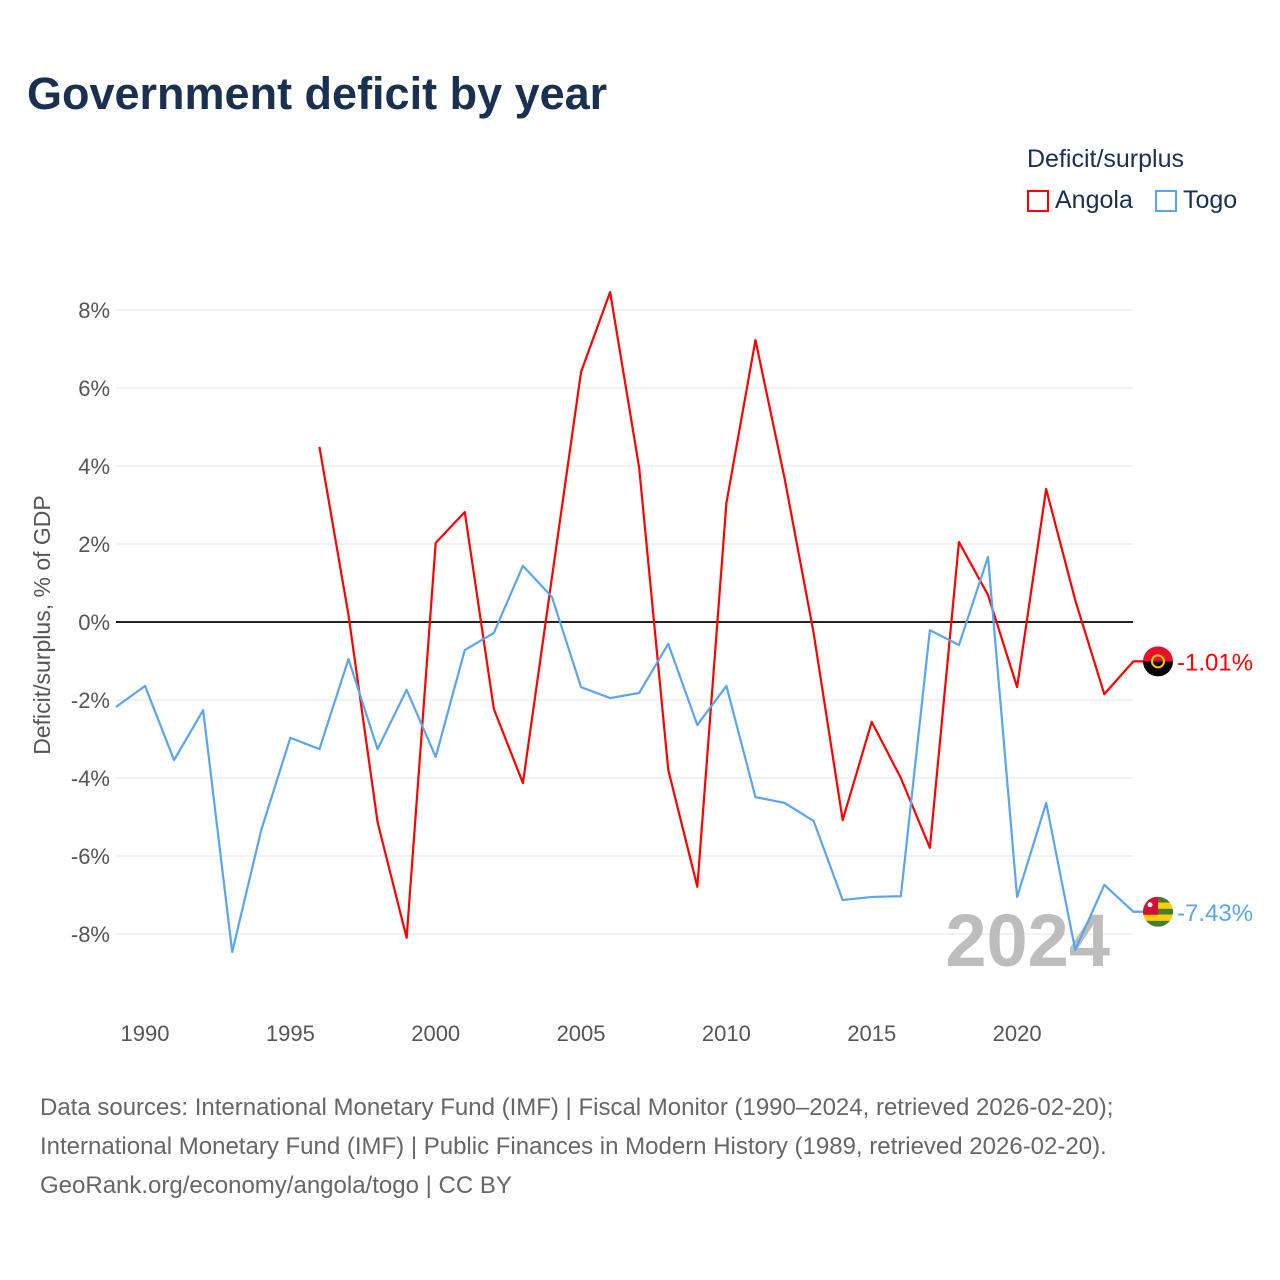 This screenshot has height=1280, width=1280. I want to click on legend-item-togo: Togo, so click(1196, 200).